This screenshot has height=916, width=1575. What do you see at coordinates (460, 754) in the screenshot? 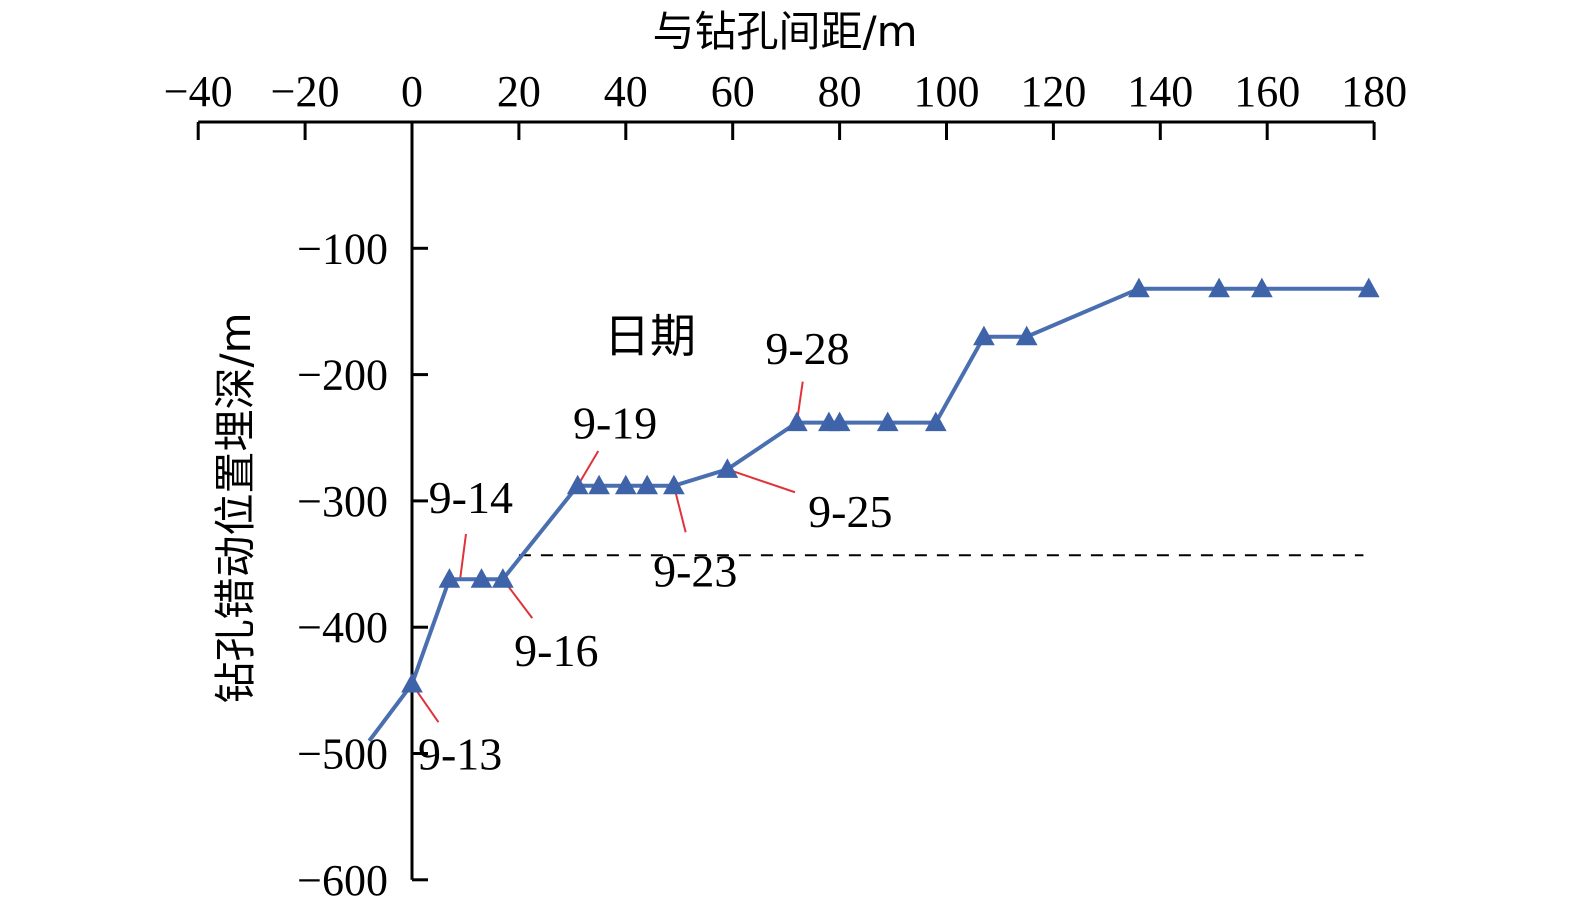
I see `annotation-label-0: 9-13` at bounding box center [460, 754].